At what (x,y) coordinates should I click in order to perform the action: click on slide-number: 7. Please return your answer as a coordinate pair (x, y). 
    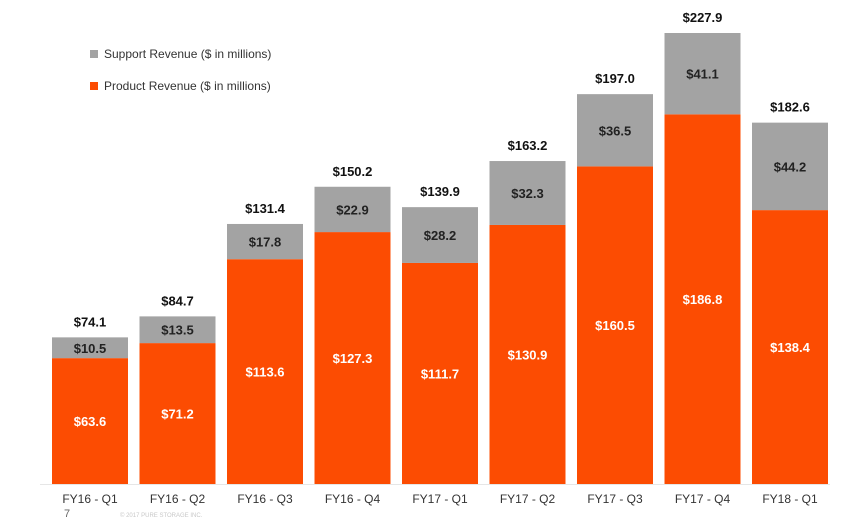
    Looking at the image, I should click on (67, 514).